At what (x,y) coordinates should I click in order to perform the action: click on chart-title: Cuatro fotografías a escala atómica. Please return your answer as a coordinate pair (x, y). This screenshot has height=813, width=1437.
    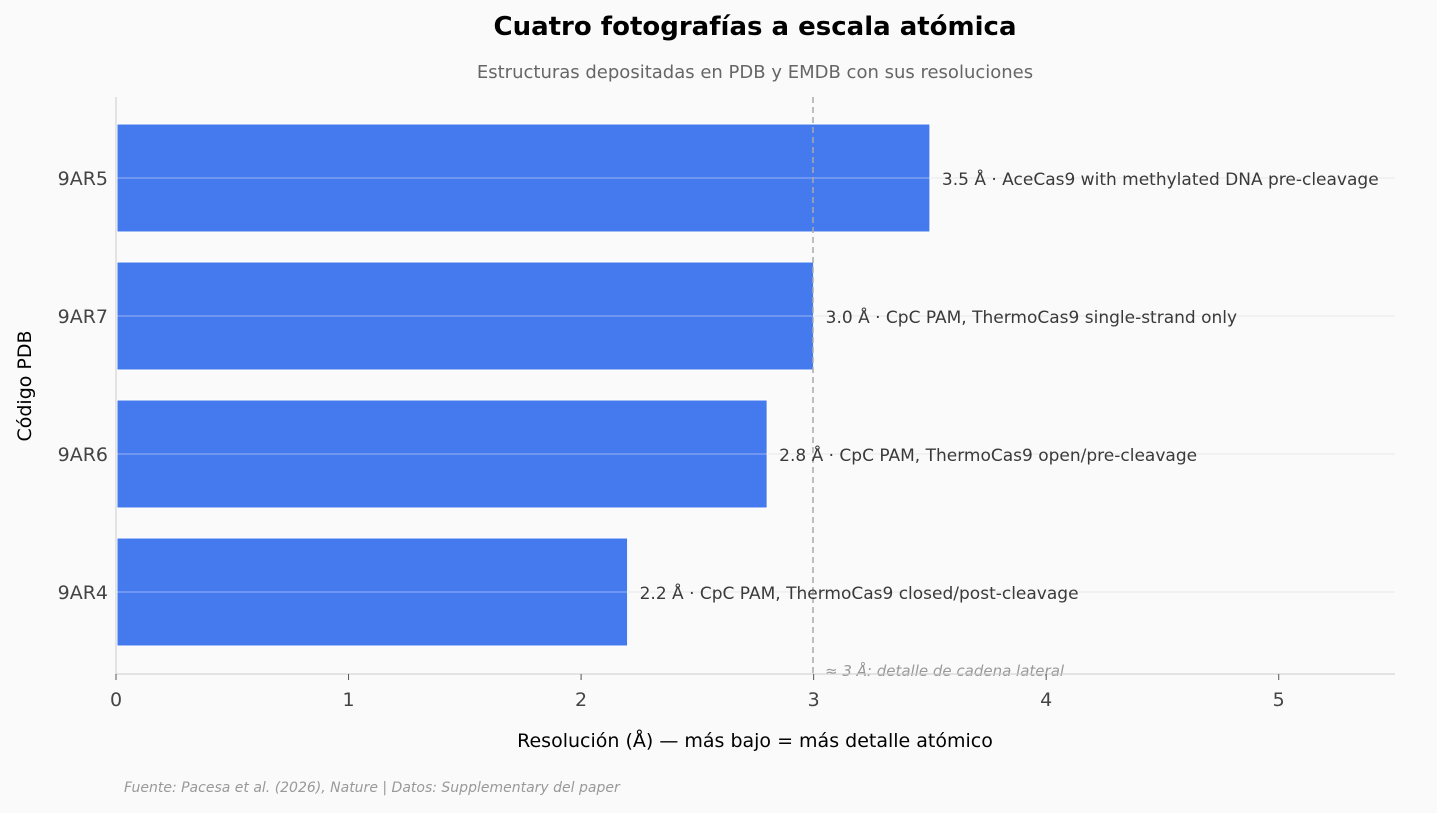
    Looking at the image, I should click on (755, 27).